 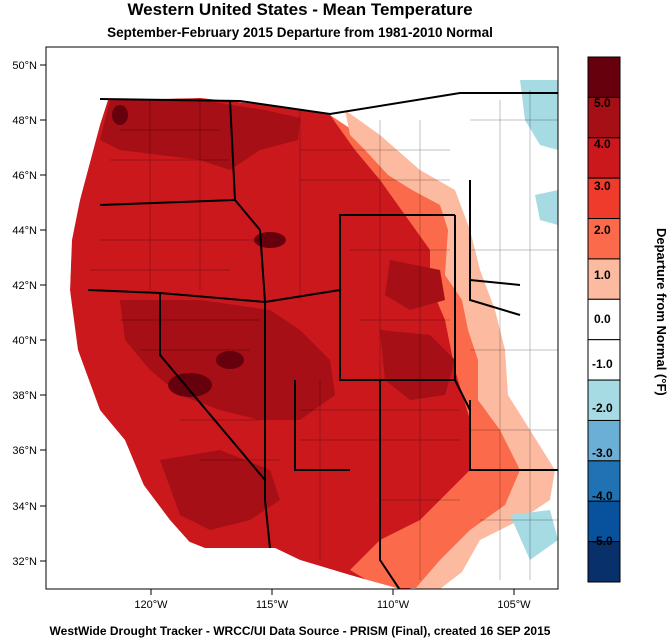 What do you see at coordinates (267, 425) in the screenshot?
I see `border-nv-ut-az` at bounding box center [267, 425].